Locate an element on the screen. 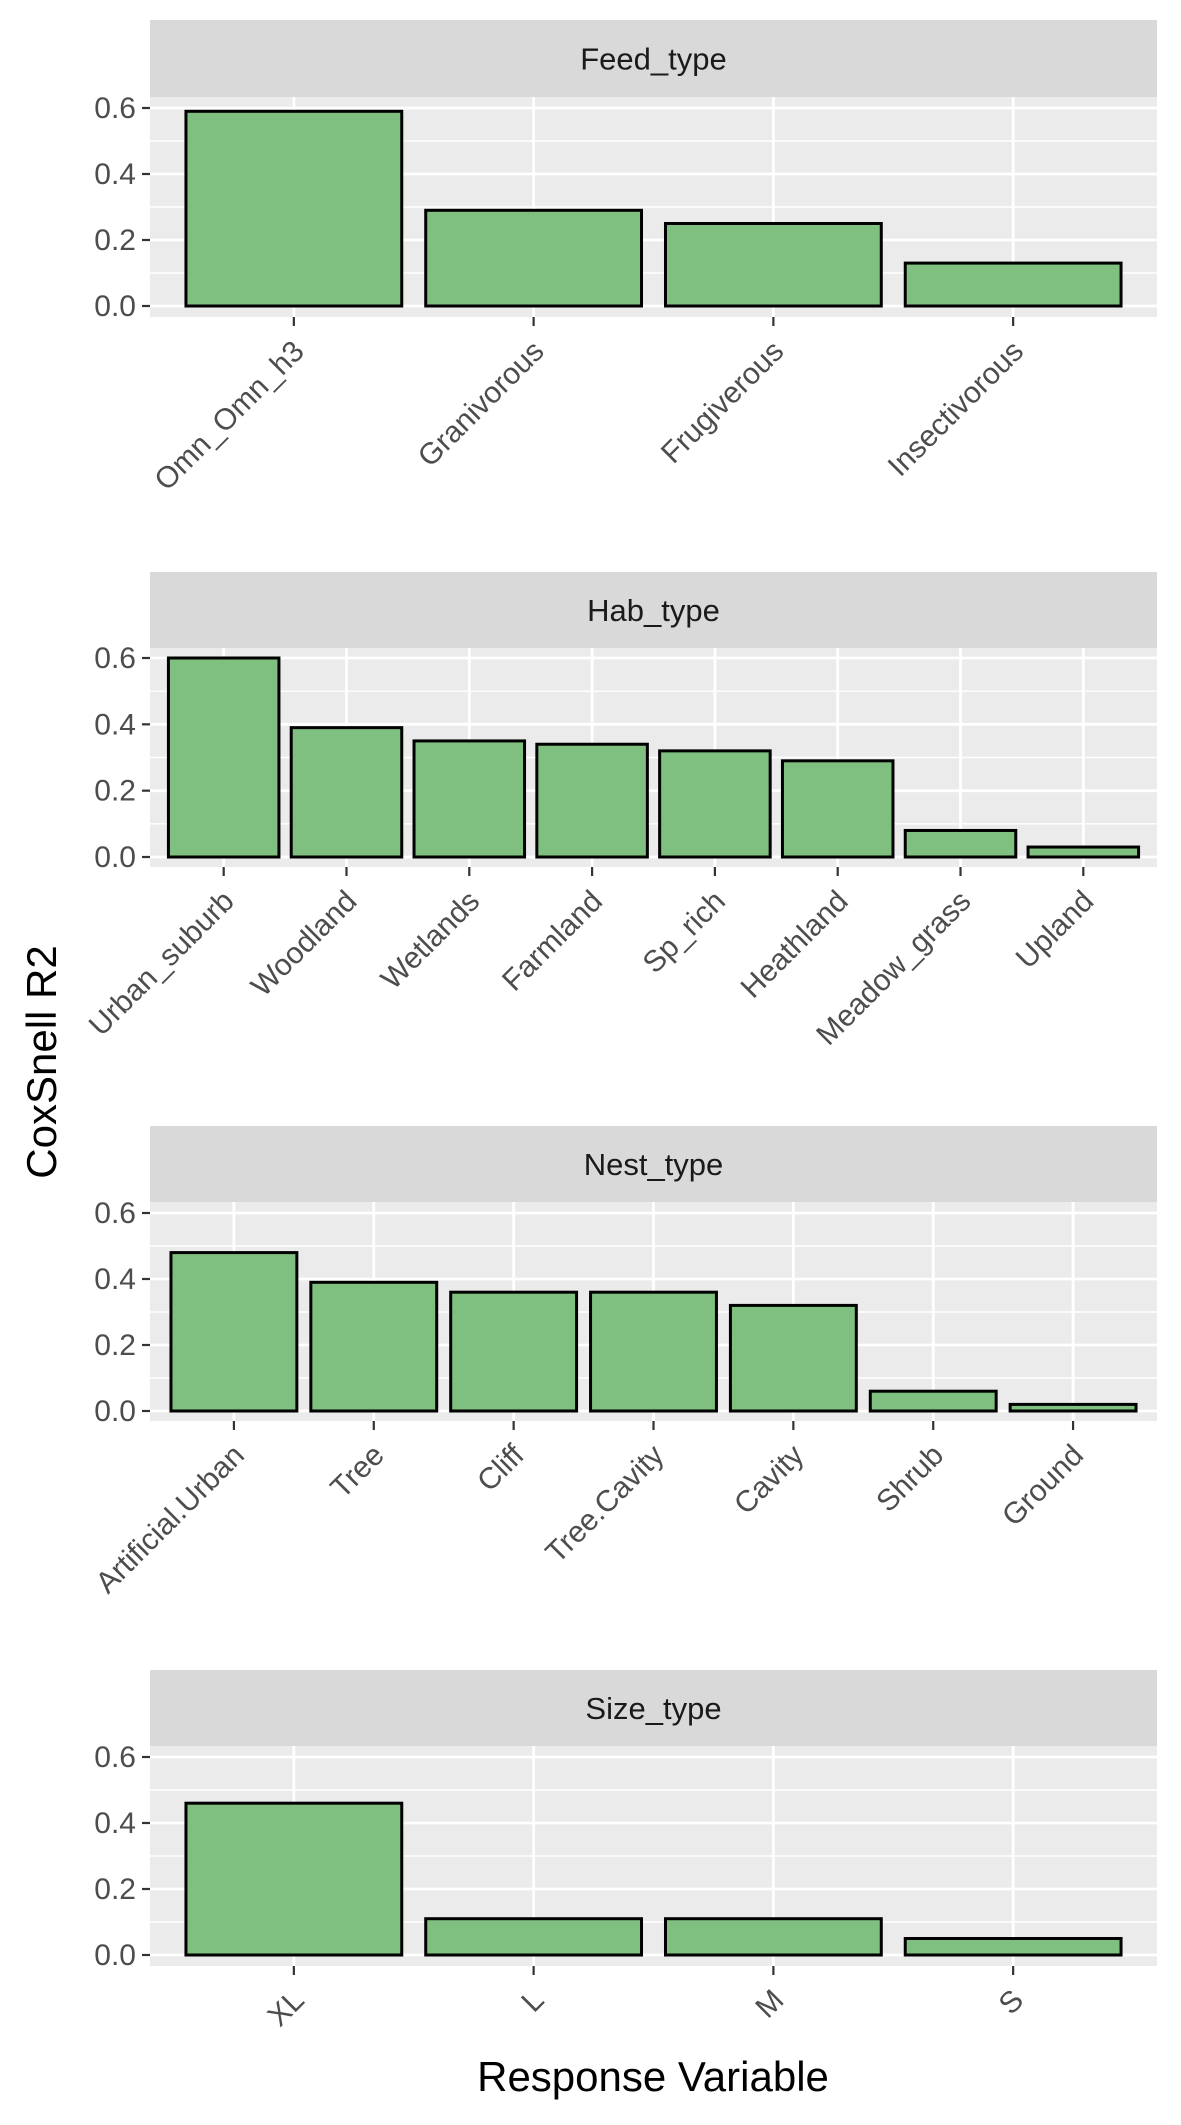  x-tick-label: S is located at coordinates (1011, 2002).